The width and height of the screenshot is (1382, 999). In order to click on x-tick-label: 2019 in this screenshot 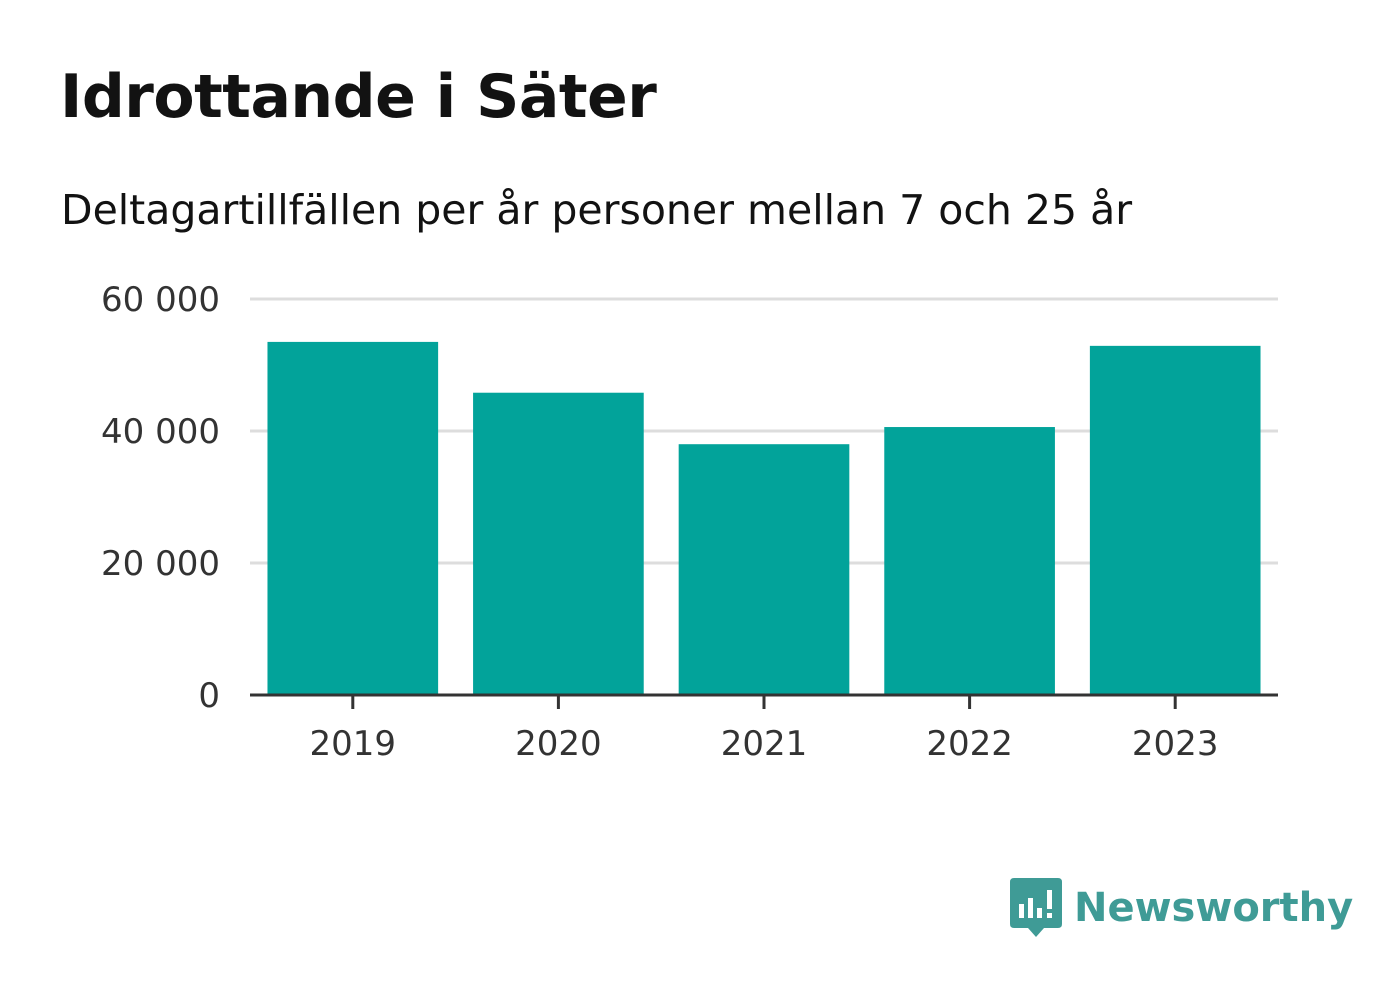, I will do `click(353, 744)`.